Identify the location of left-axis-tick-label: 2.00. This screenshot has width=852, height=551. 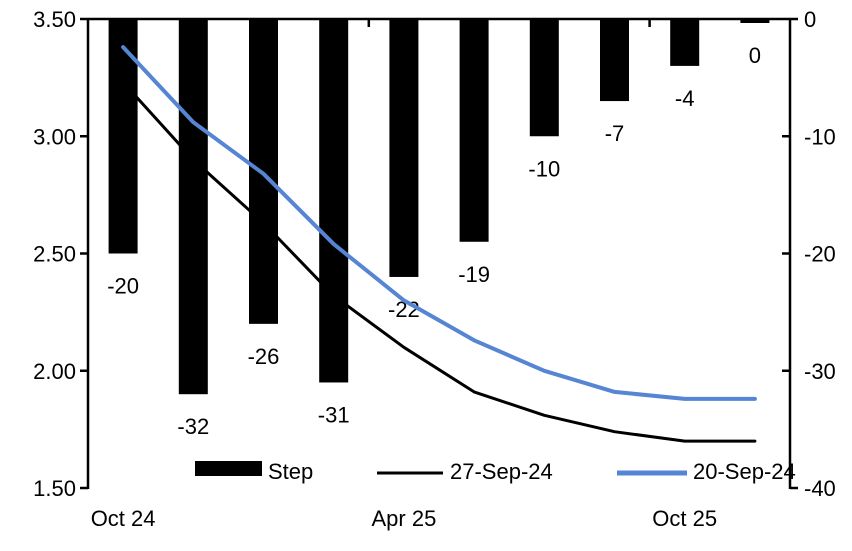
(54, 371).